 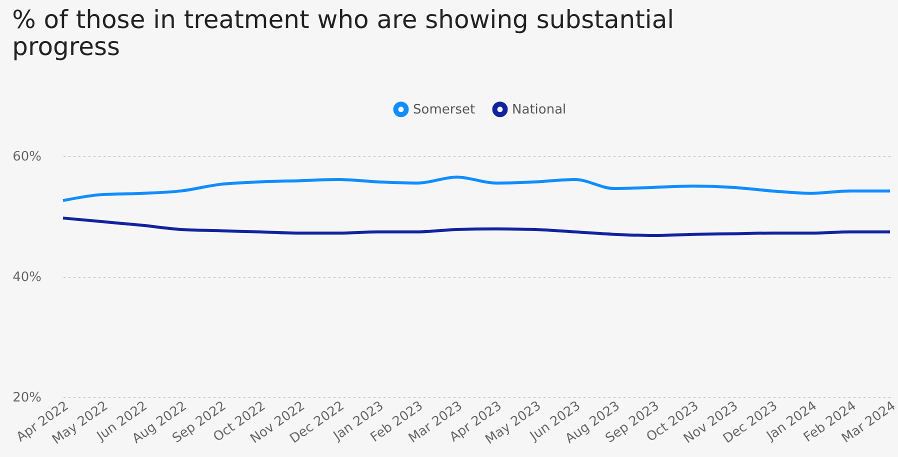 I want to click on y-tick-label: 40%, so click(x=27, y=277).